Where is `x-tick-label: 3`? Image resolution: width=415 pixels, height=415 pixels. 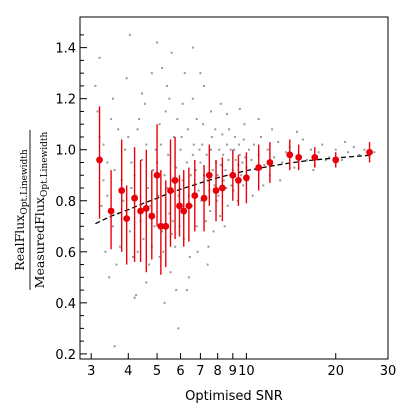
x-tick-label: 3 is located at coordinates (91, 371).